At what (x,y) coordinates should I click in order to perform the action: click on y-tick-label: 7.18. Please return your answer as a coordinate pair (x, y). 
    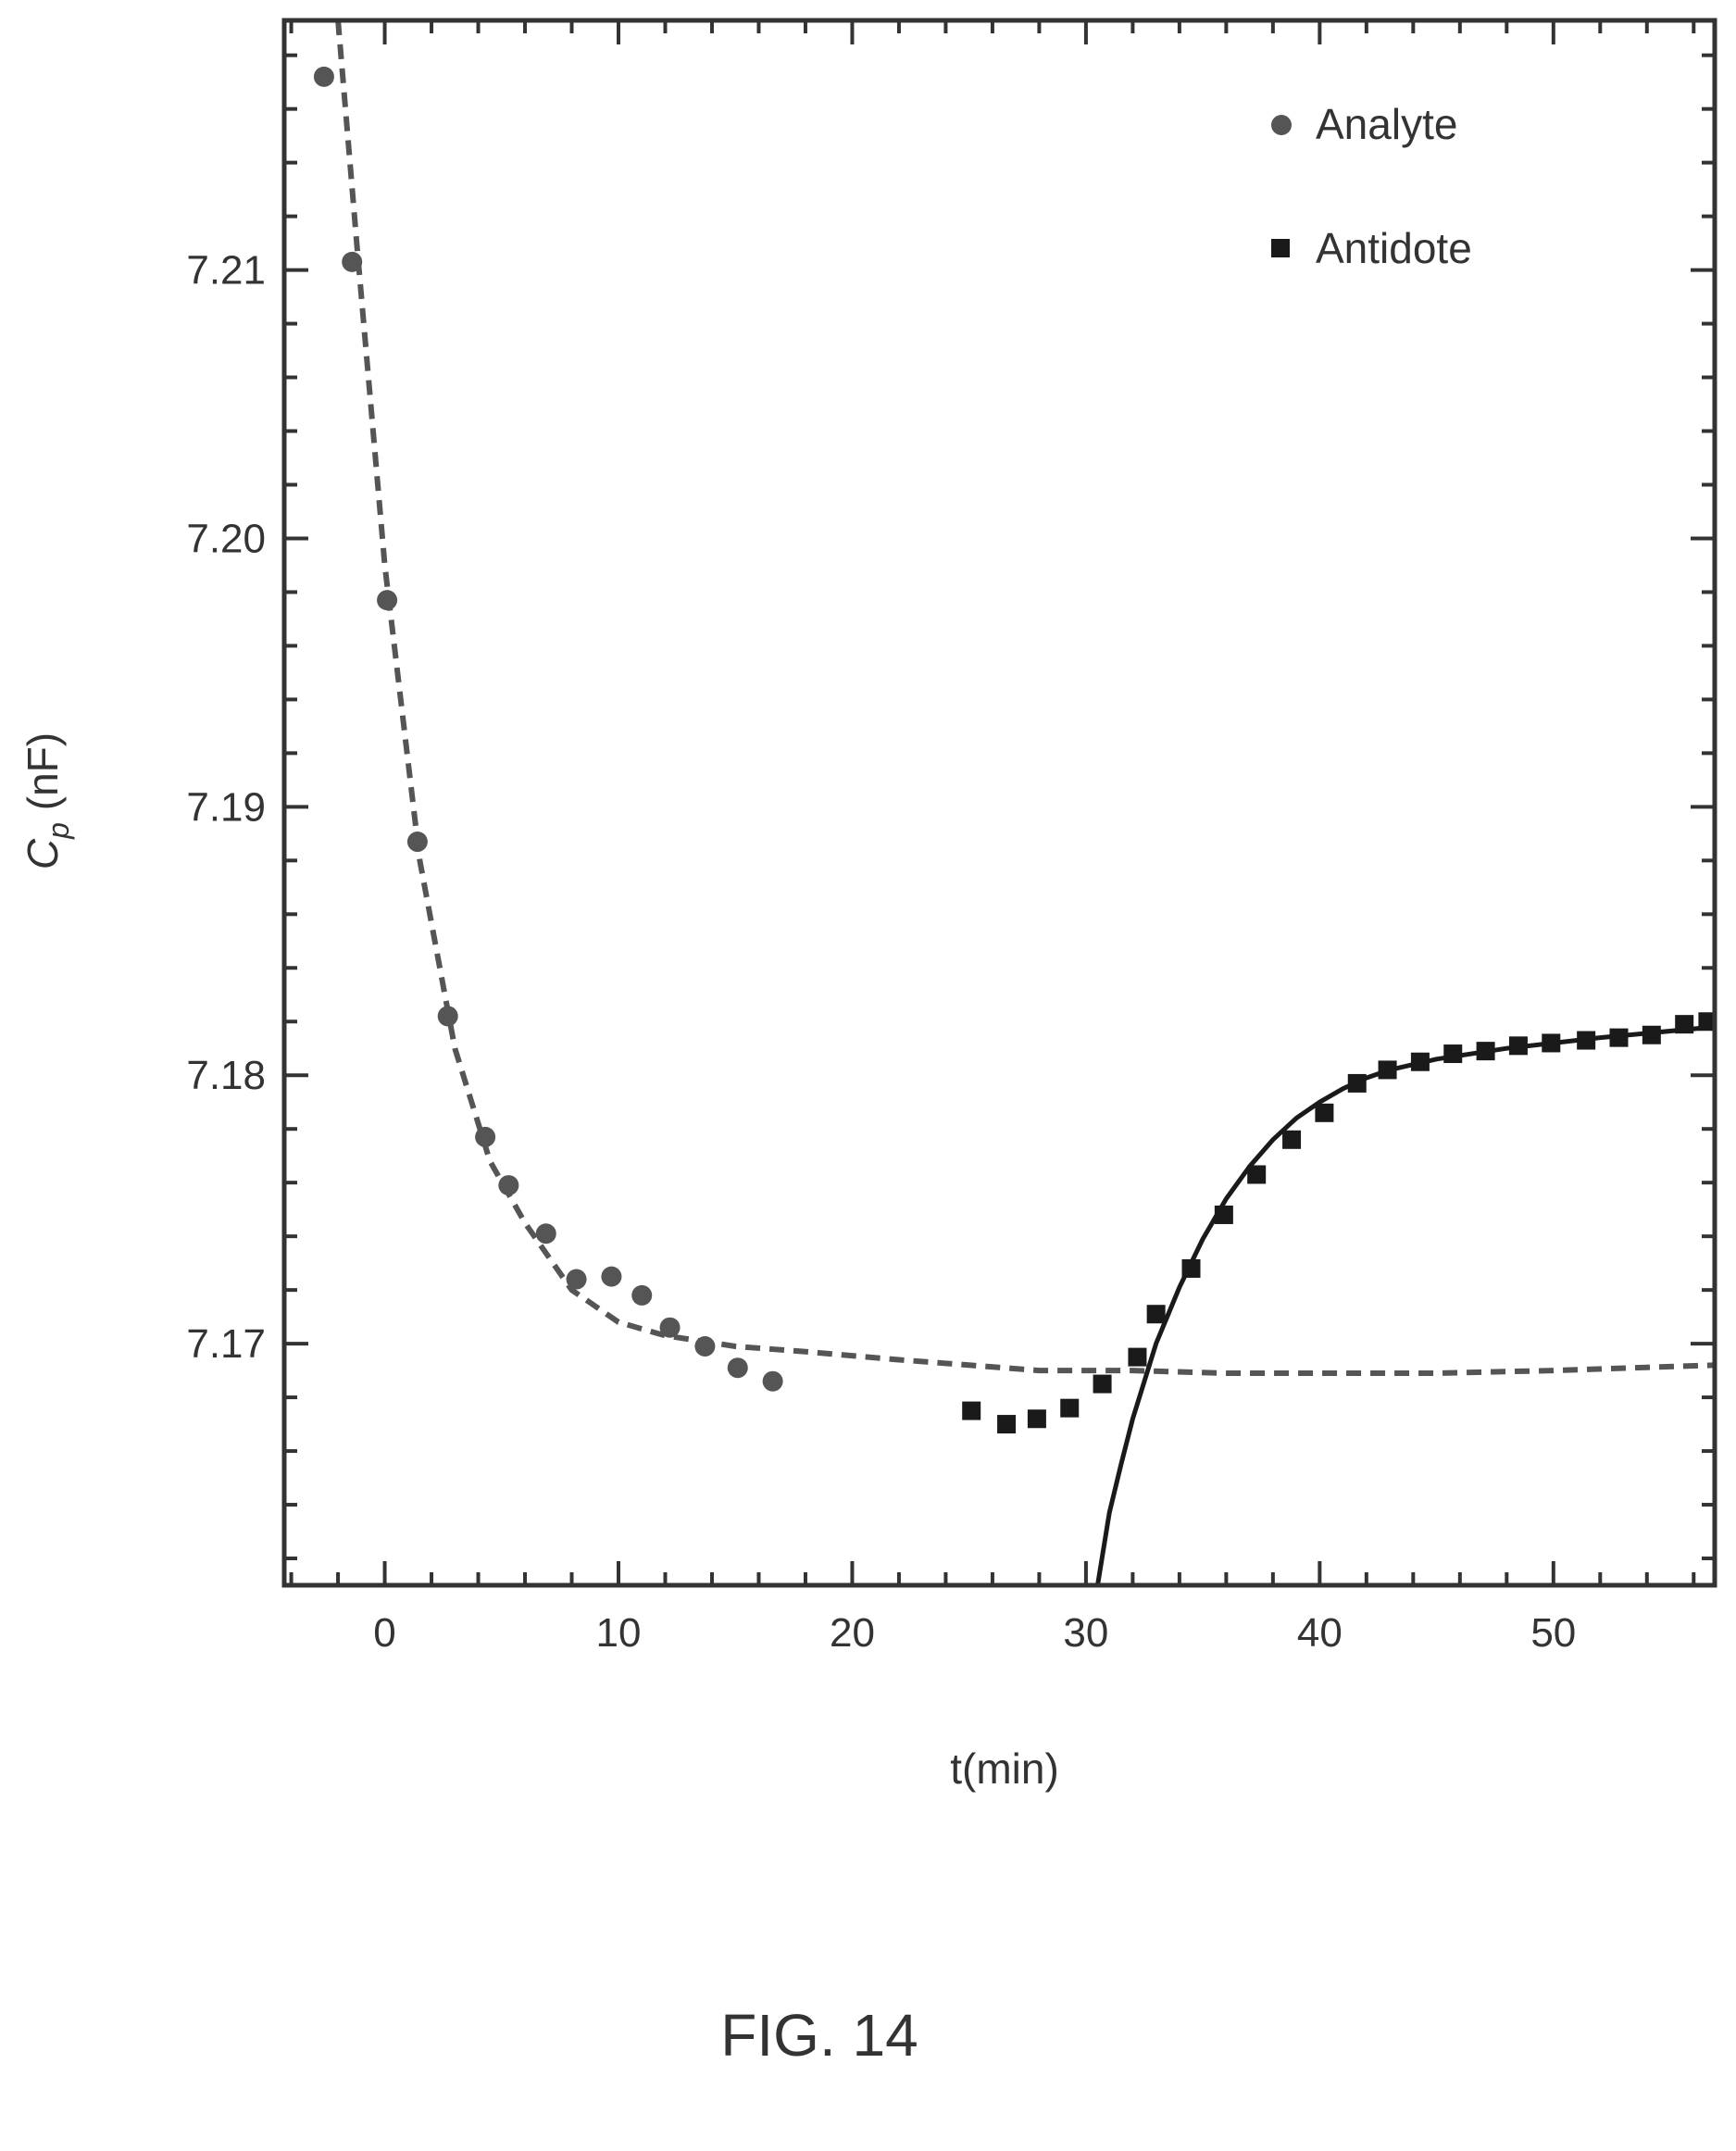
    Looking at the image, I should click on (226, 1075).